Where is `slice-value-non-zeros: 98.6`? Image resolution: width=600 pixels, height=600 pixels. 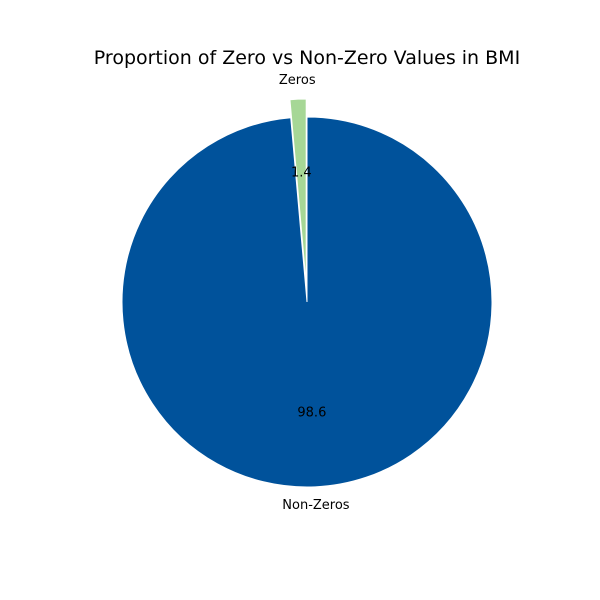
slice-value-non-zeros: 98.6 is located at coordinates (311, 412).